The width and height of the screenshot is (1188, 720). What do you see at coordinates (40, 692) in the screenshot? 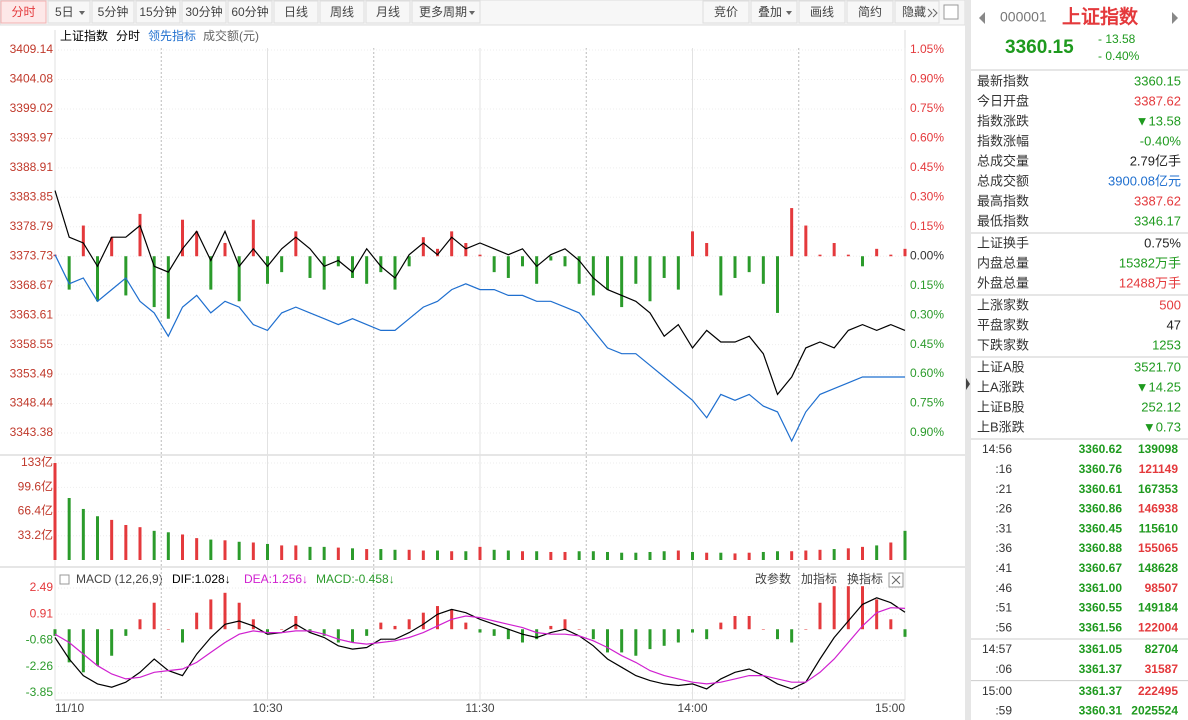
I see `y-tick-label: -3.85` at bounding box center [40, 692].